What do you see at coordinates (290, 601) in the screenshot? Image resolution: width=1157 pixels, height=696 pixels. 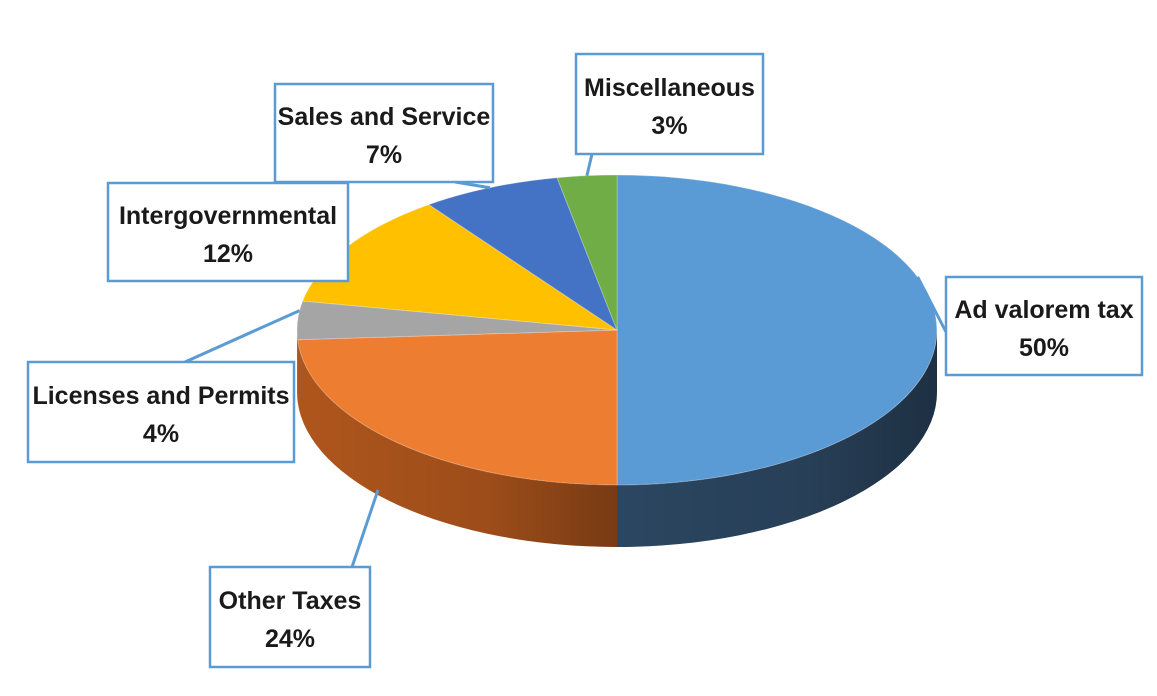 I see `category-label: Other Taxes` at bounding box center [290, 601].